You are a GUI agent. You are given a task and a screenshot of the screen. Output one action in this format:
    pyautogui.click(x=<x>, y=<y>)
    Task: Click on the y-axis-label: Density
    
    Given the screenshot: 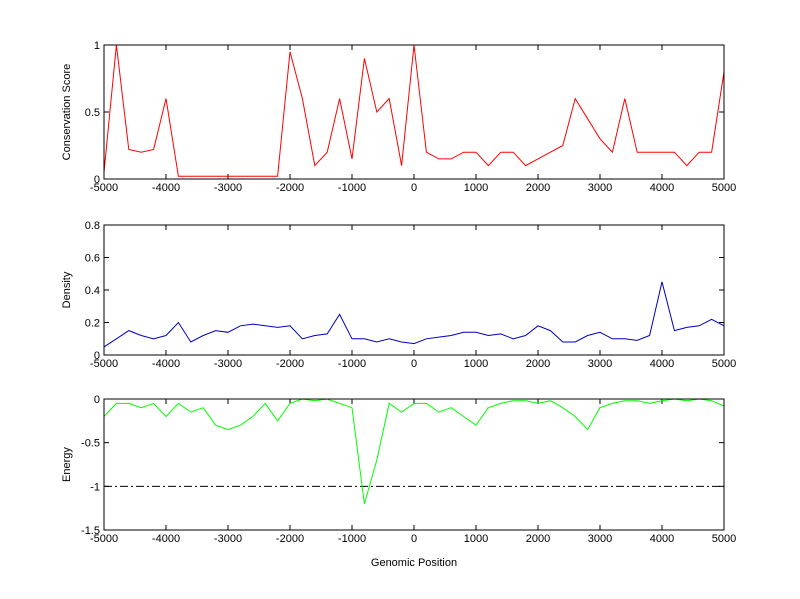 What is the action you would take?
    pyautogui.click(x=67, y=289)
    